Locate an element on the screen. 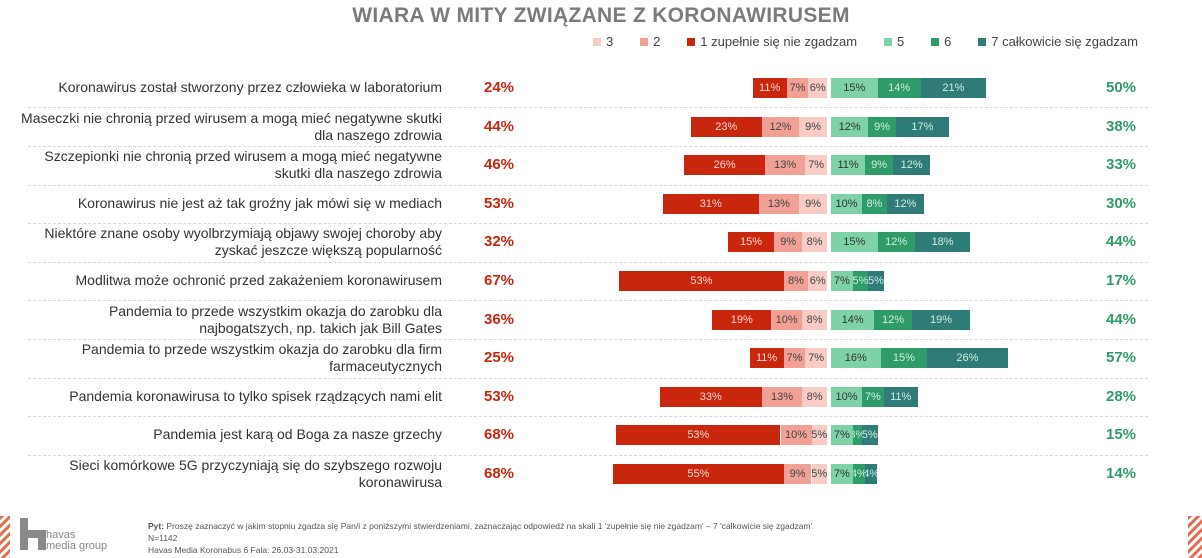  chart-title: WIARA W MITY ZWIĄZANE Z KORONAWIRUSEM is located at coordinates (601, 15).